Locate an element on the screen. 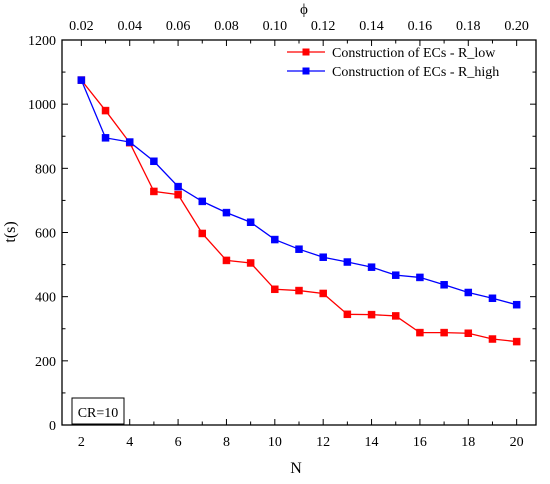 The image size is (550, 484). x-tick-label: 4 is located at coordinates (129, 442).